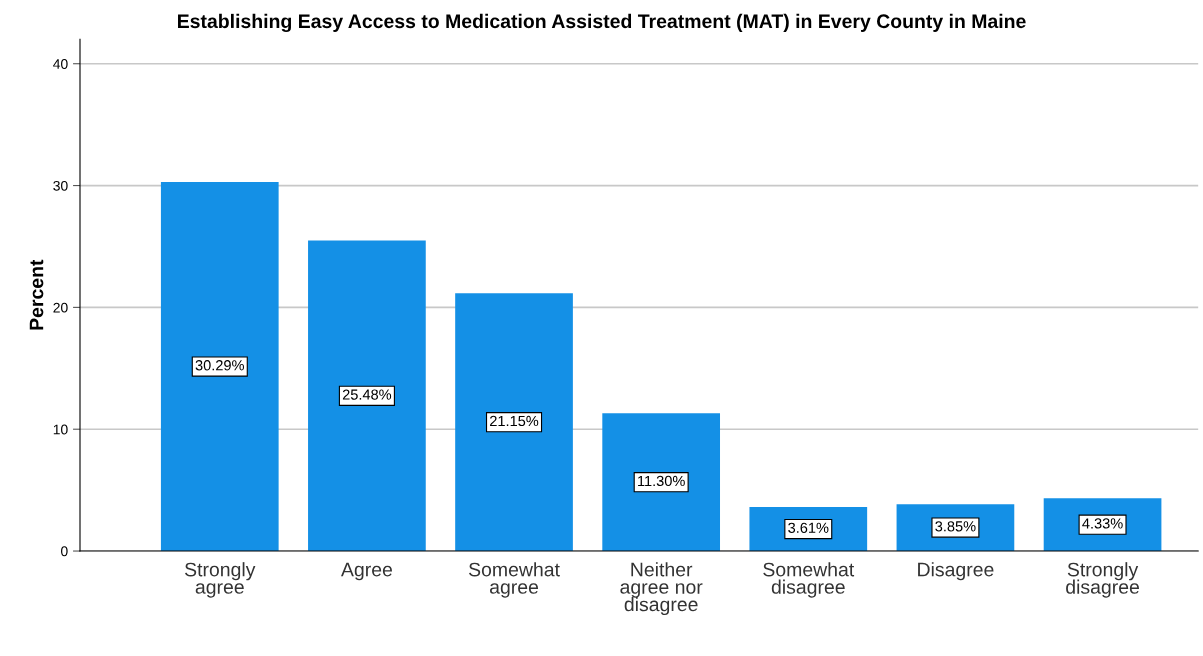 The image size is (1203, 656). Describe the element at coordinates (60, 185) in the screenshot. I see `y-tick-label: 30` at that location.